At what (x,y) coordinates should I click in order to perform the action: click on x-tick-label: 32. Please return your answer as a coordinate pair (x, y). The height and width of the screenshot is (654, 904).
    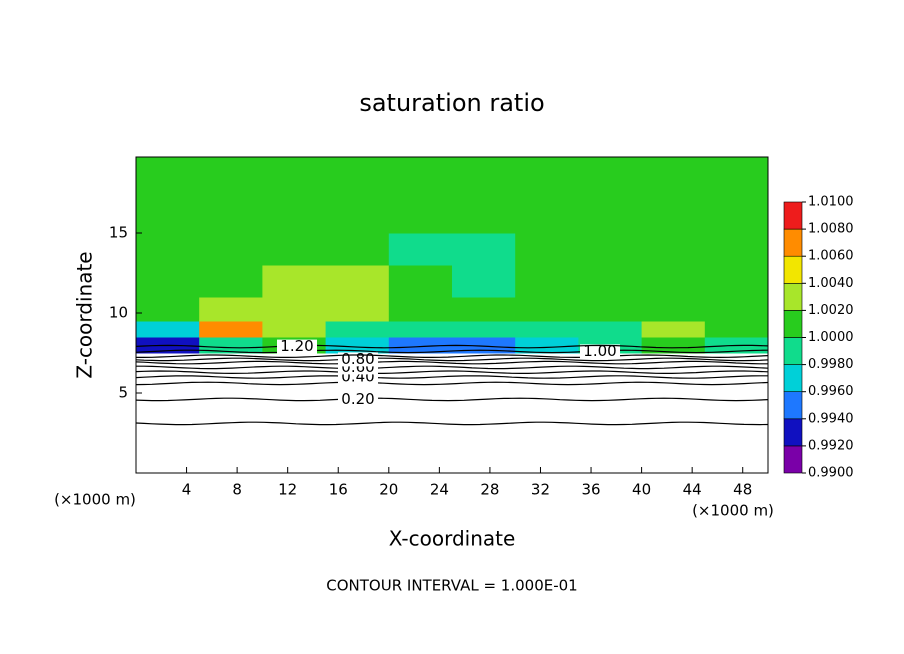
    Looking at the image, I should click on (540, 490).